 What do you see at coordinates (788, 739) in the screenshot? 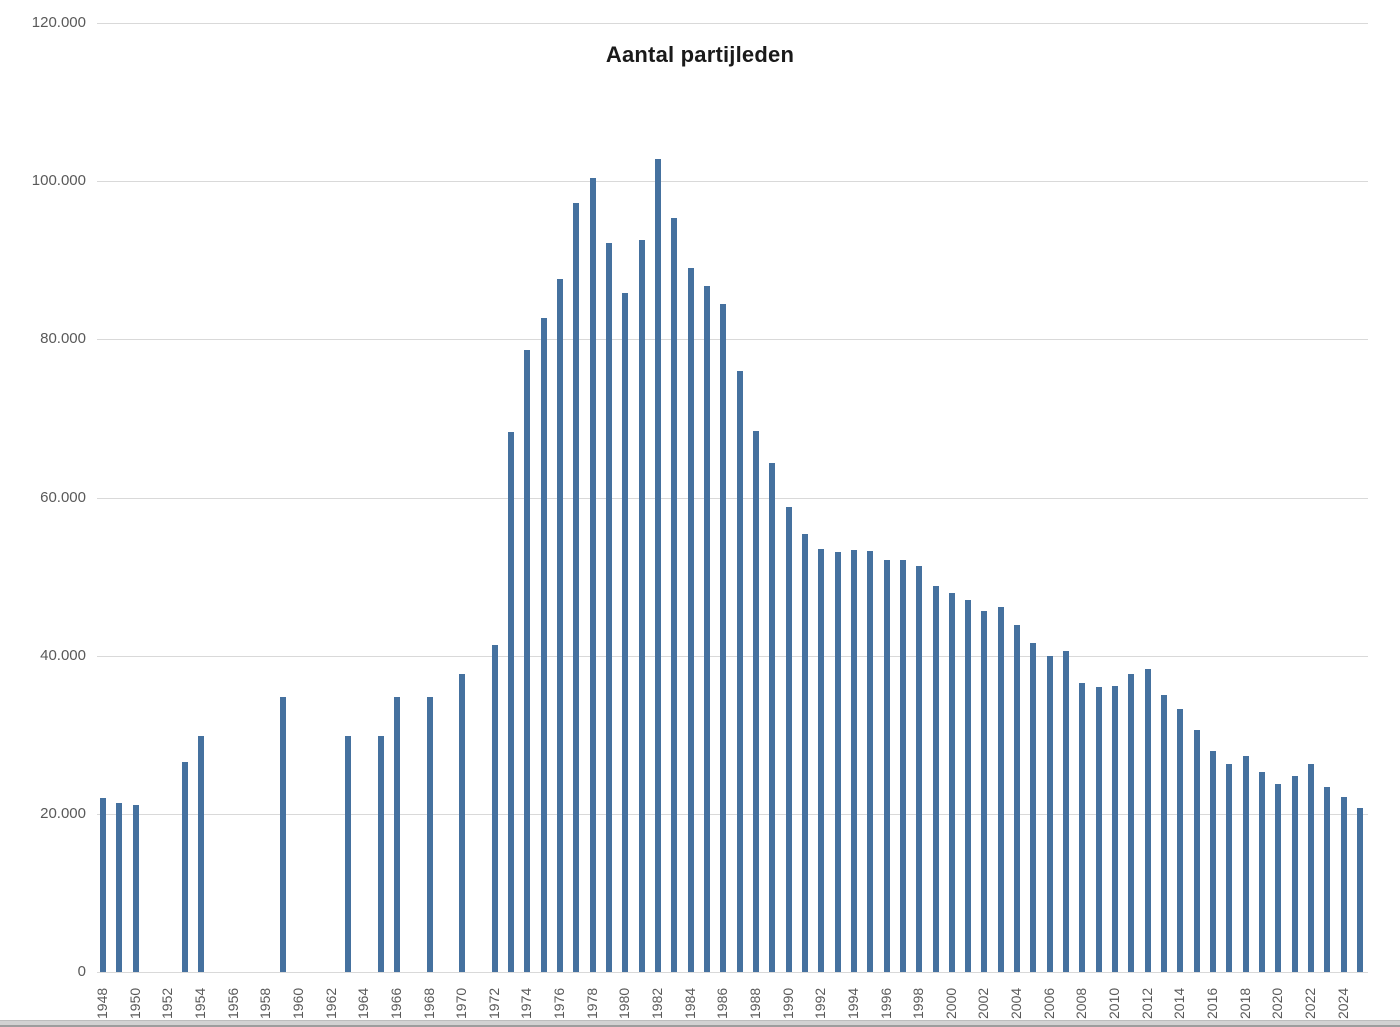
I see `bar-1990` at bounding box center [788, 739].